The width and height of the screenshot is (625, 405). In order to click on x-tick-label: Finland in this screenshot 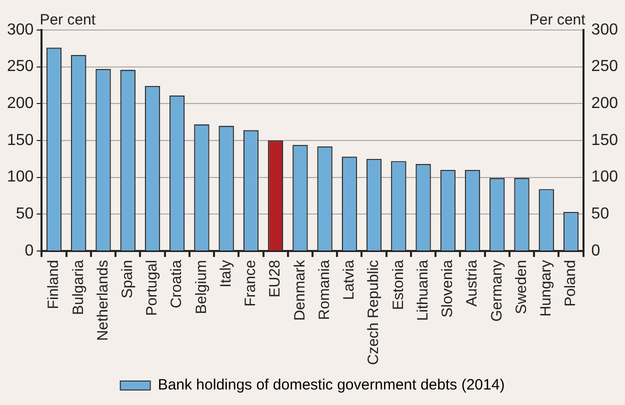, I will do `click(53, 285)`.